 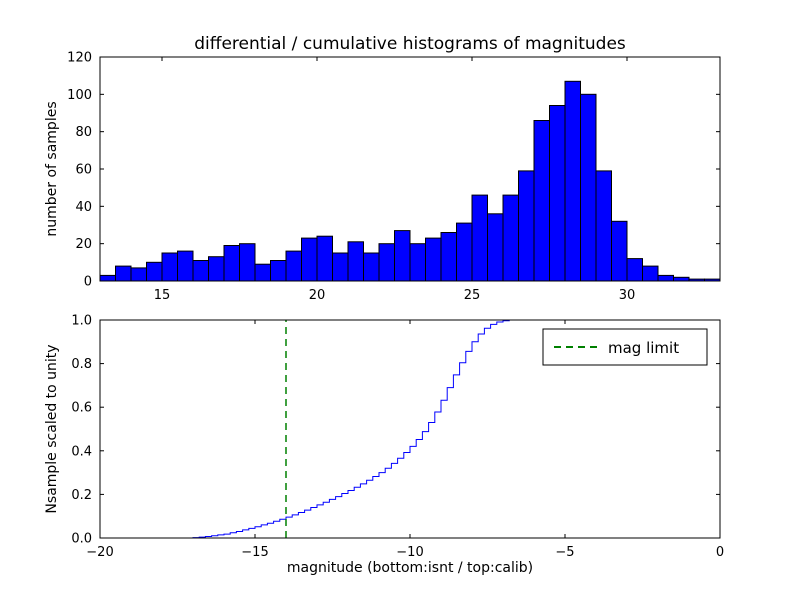 What do you see at coordinates (81, 321) in the screenshot?
I see `svg-text: 1.0` at bounding box center [81, 321].